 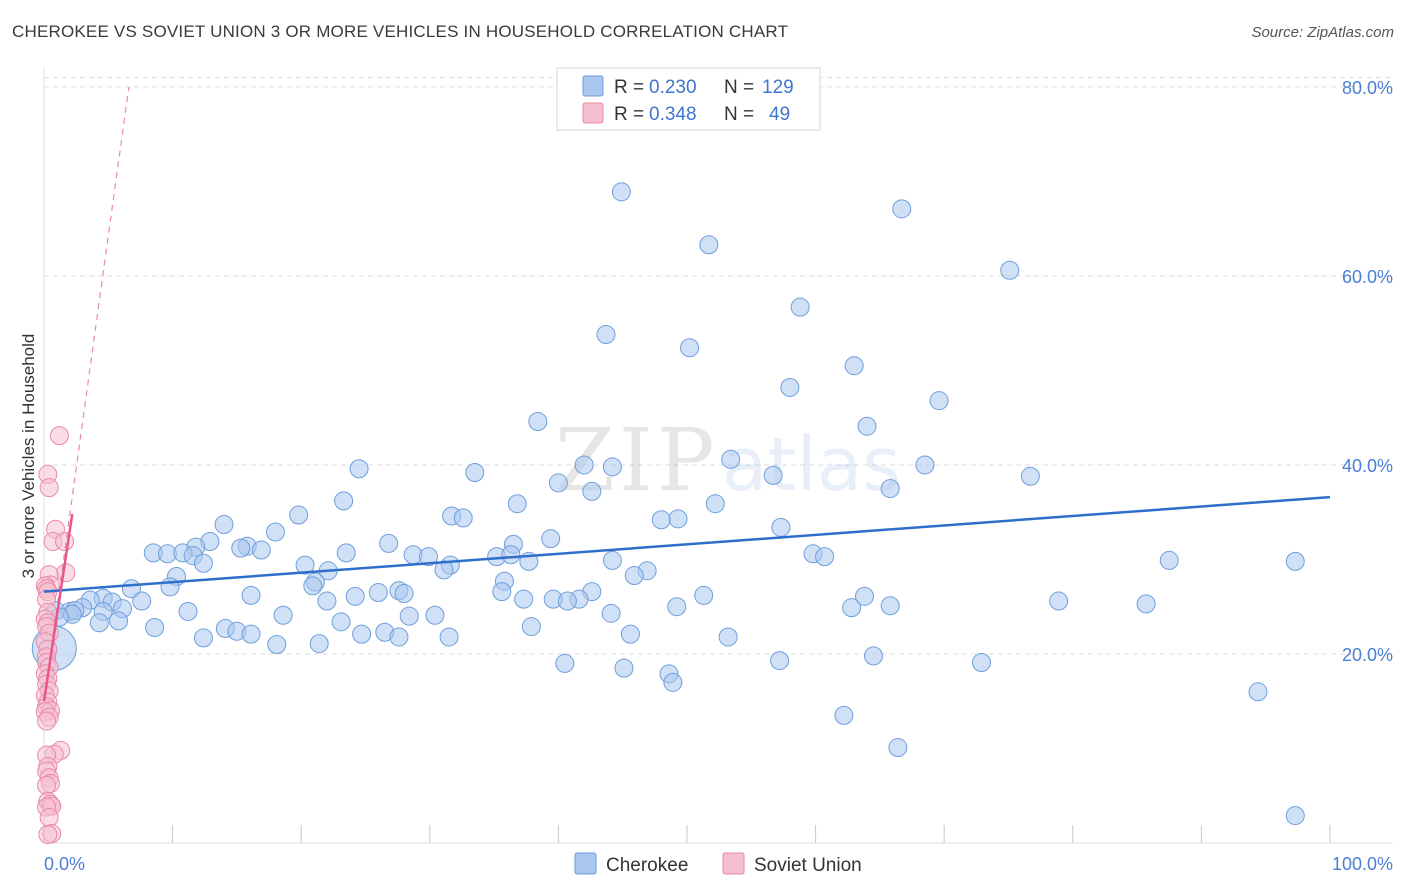 I want to click on legend-r-label-cherokee: R =, so click(x=629, y=87).